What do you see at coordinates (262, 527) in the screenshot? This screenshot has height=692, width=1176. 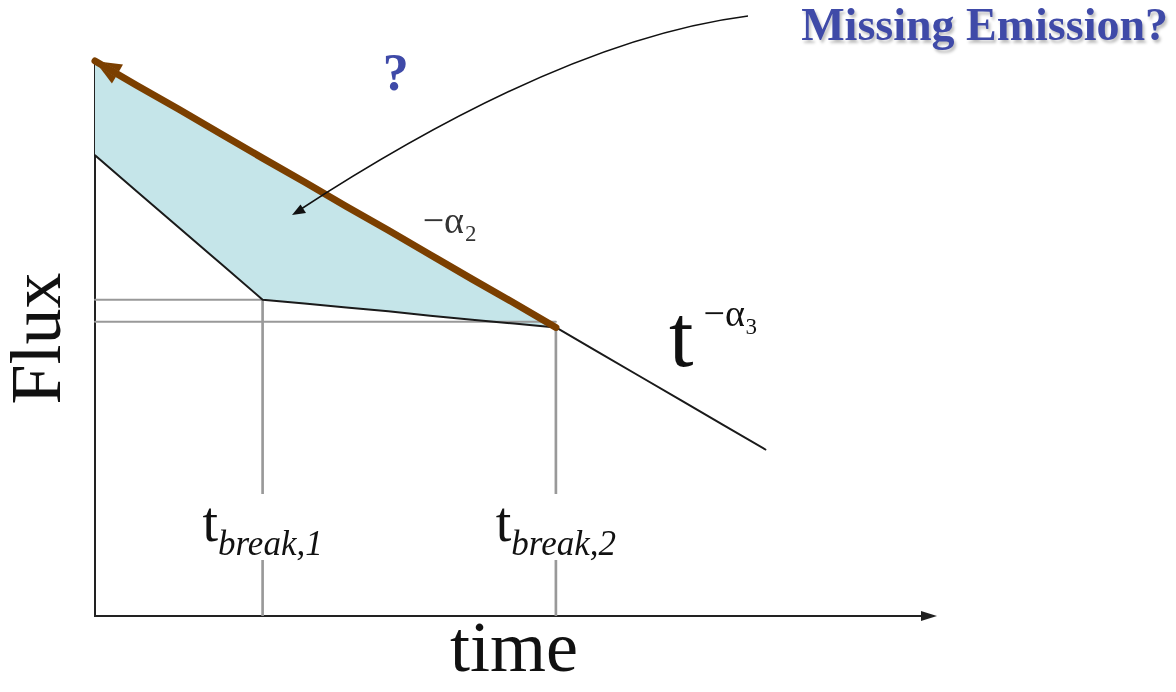 I see `x-tick-label: t$_{break,1}$` at bounding box center [262, 527].